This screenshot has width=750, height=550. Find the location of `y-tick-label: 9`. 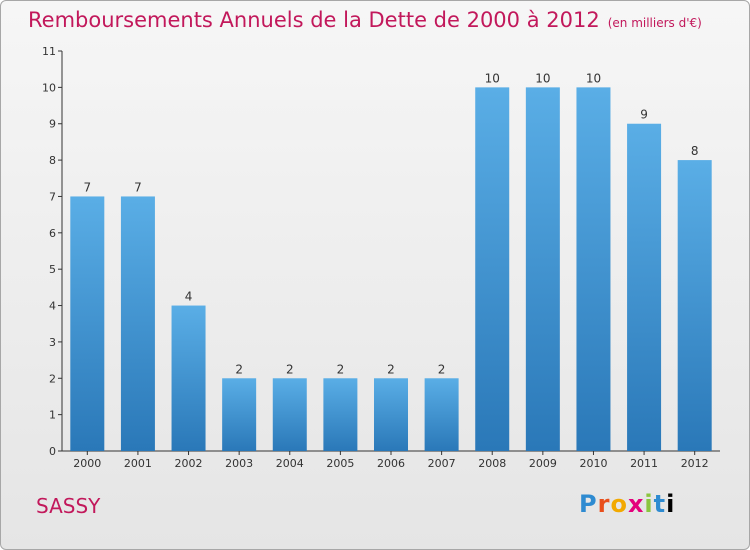

y-tick-label: 9 is located at coordinates (52, 124).